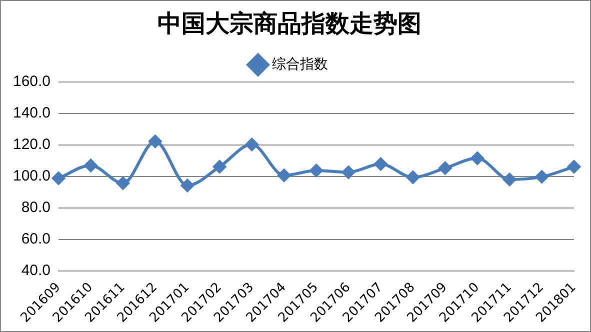 Image resolution: width=591 pixels, height=332 pixels. Describe the element at coordinates (31, 175) in the screenshot. I see `y-tick-label: 100.0` at that location.